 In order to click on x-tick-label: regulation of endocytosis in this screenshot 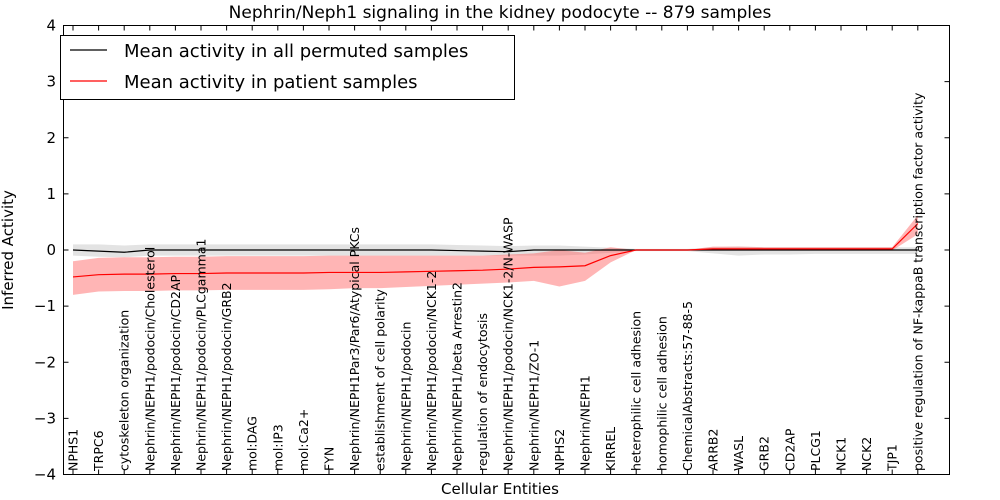, I will do `click(482, 392)`.